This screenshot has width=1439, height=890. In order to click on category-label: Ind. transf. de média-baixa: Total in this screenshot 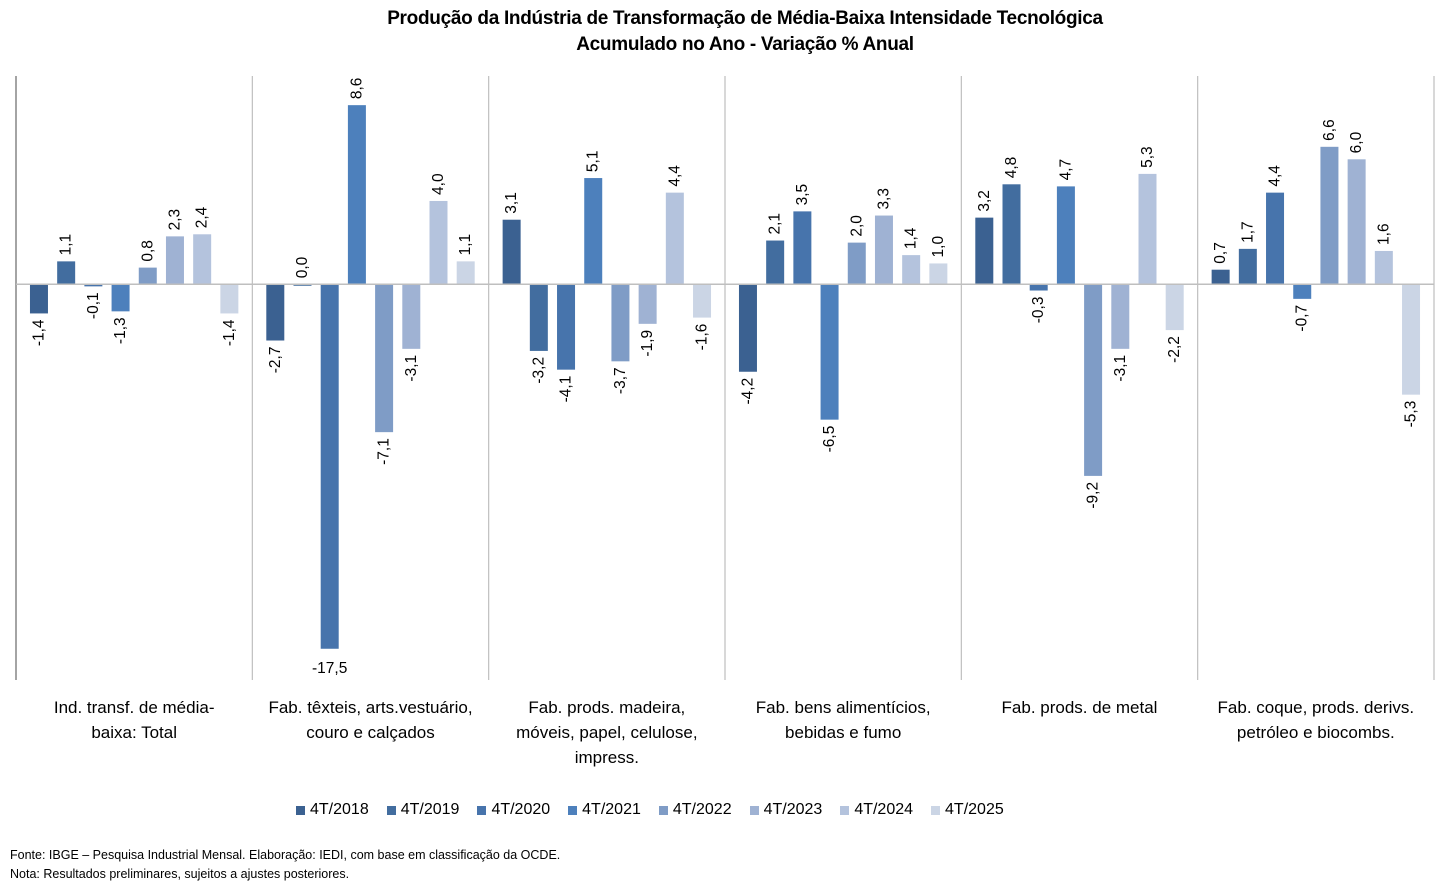, I will do `click(134, 720)`.